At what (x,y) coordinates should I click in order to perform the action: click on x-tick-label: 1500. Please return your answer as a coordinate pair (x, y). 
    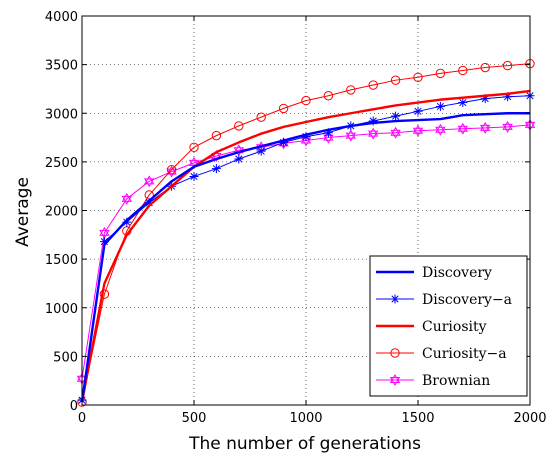
    Looking at the image, I should click on (417, 418).